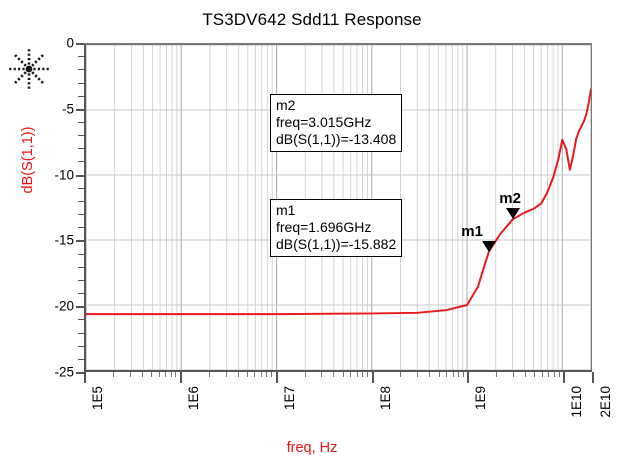  What do you see at coordinates (70, 43) in the screenshot?
I see `y-tick-label: 0` at bounding box center [70, 43].